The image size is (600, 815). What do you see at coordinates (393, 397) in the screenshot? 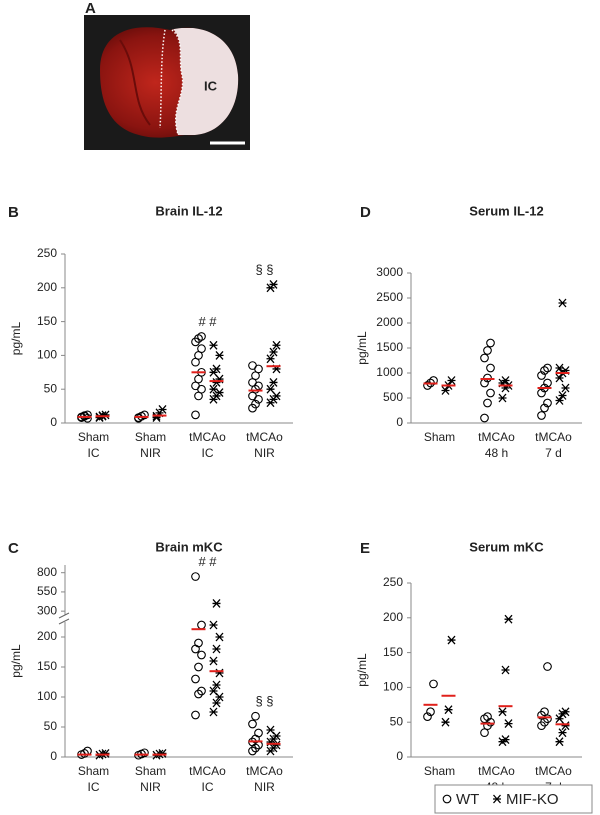
I see `y-tick-label: 500` at bounding box center [393, 397].